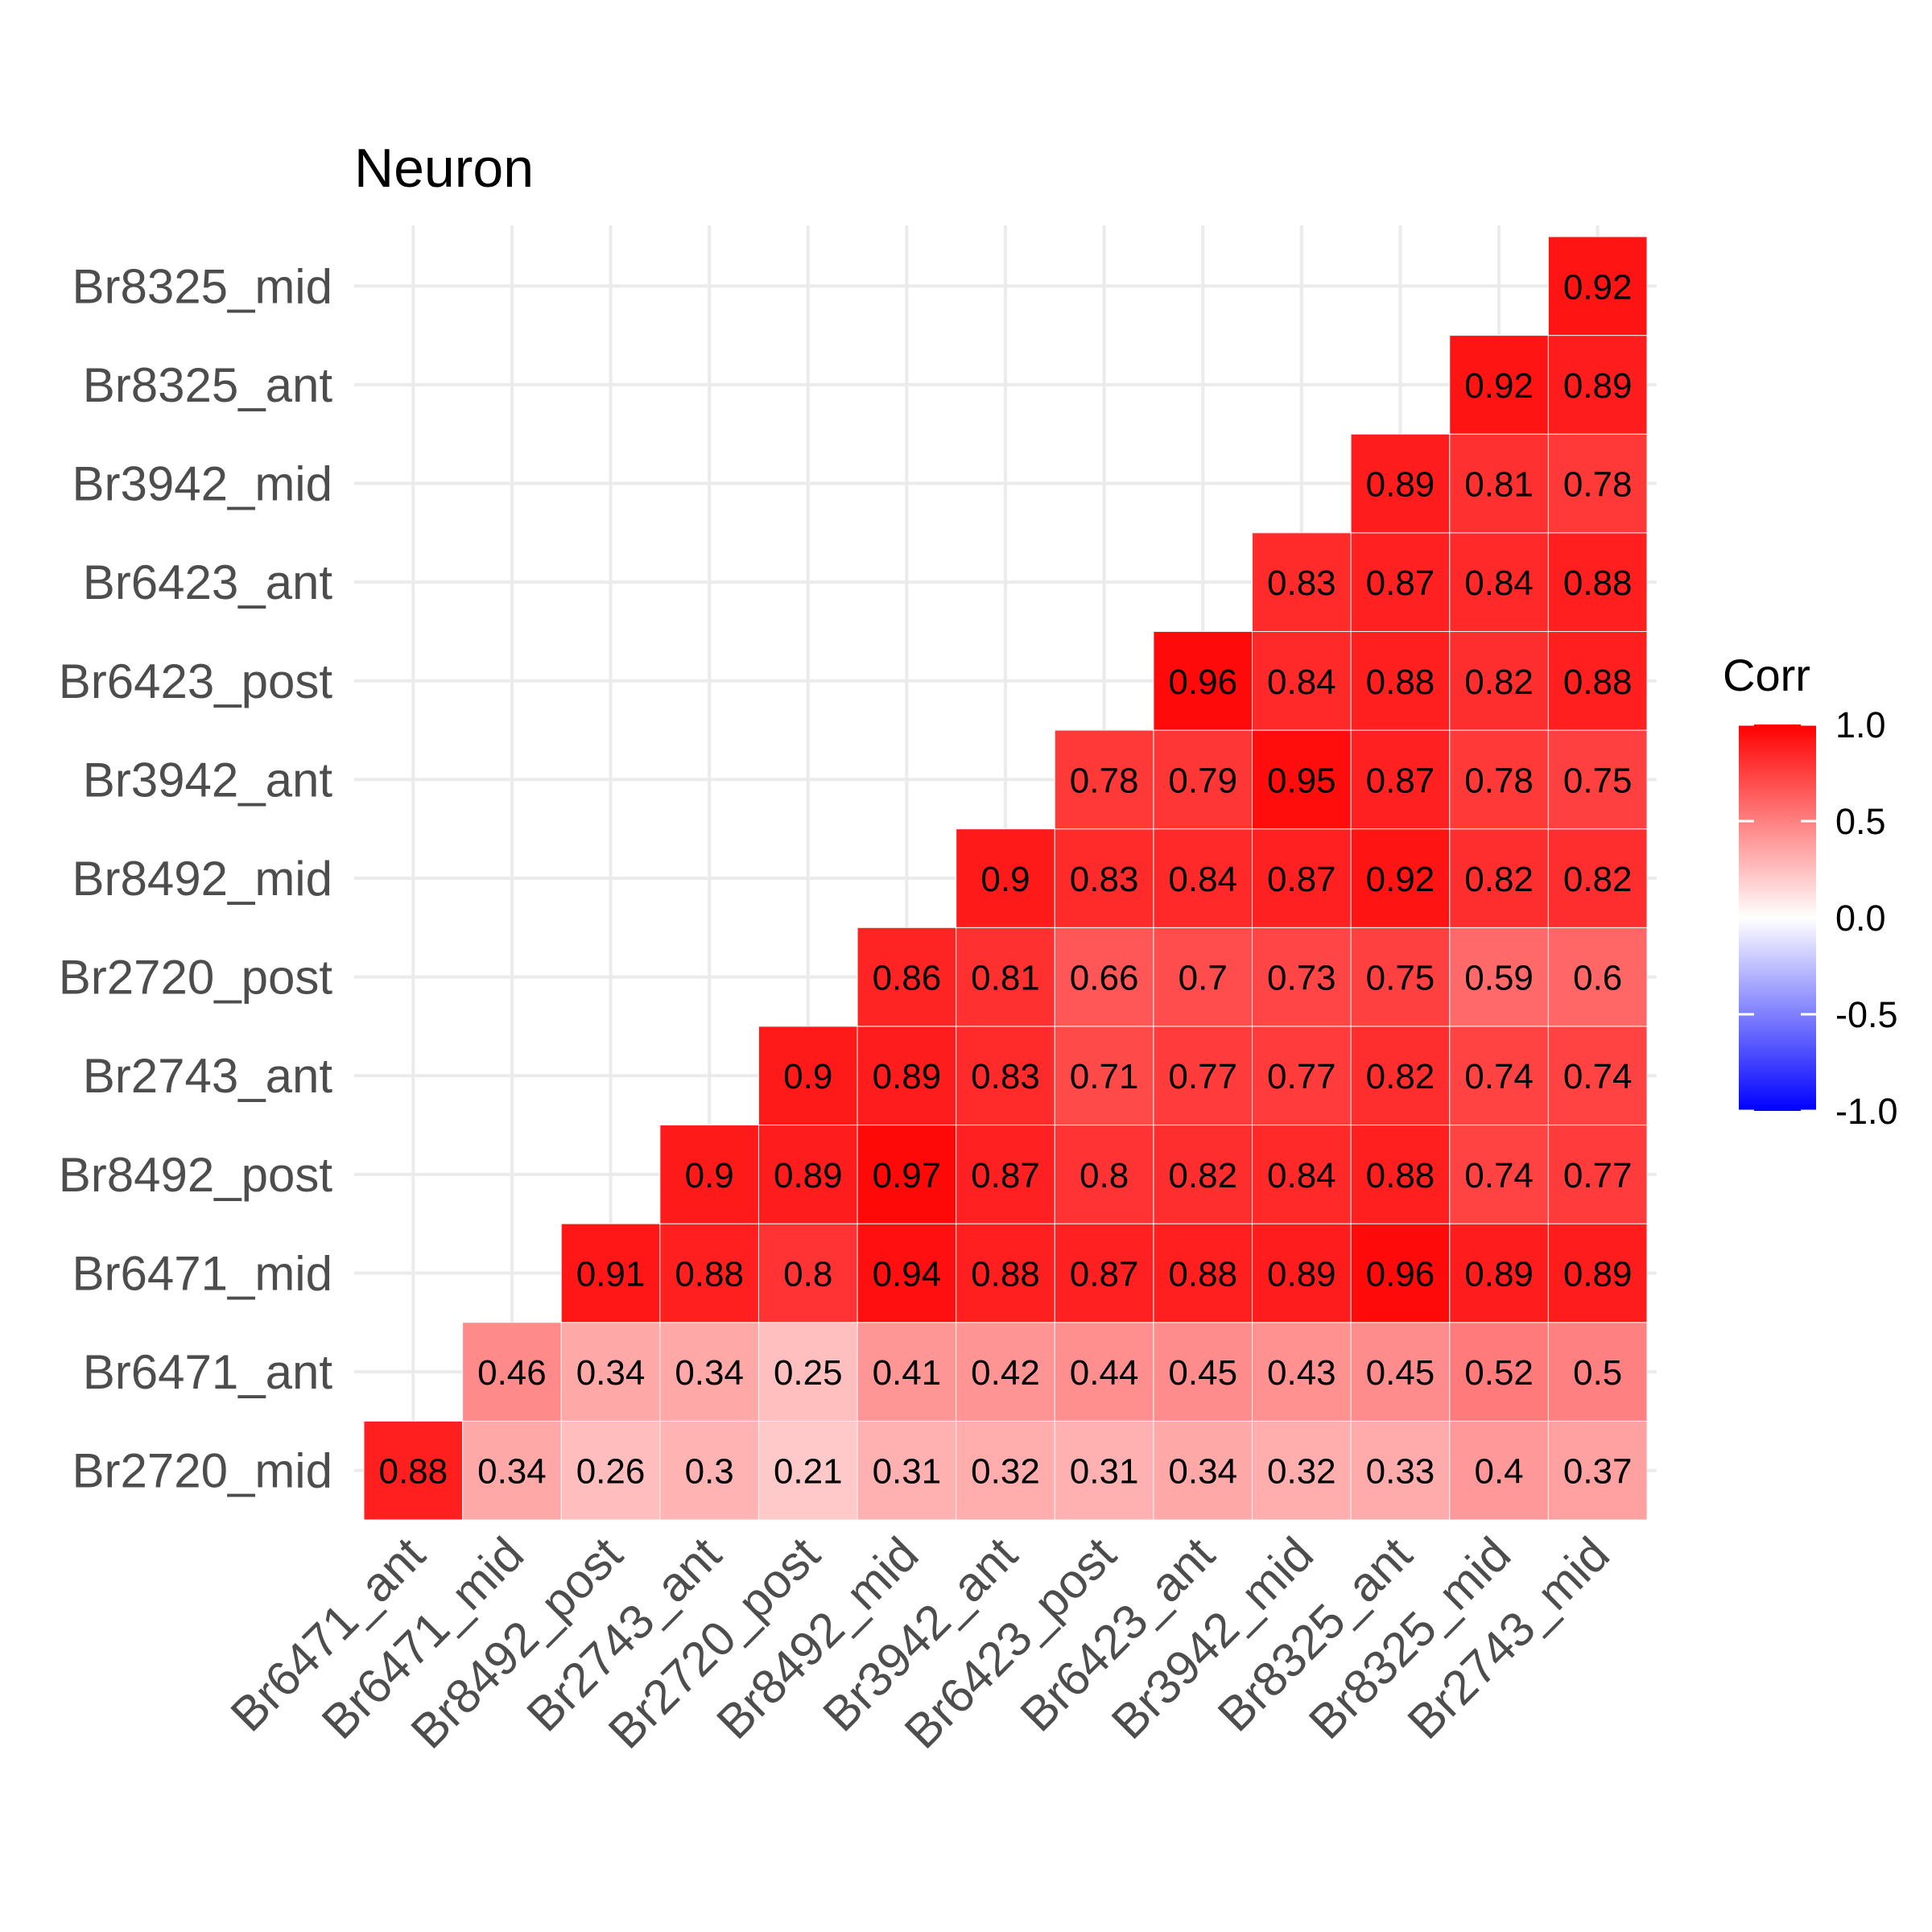  I want to click on cell-value-label: 0.86, so click(907, 978).